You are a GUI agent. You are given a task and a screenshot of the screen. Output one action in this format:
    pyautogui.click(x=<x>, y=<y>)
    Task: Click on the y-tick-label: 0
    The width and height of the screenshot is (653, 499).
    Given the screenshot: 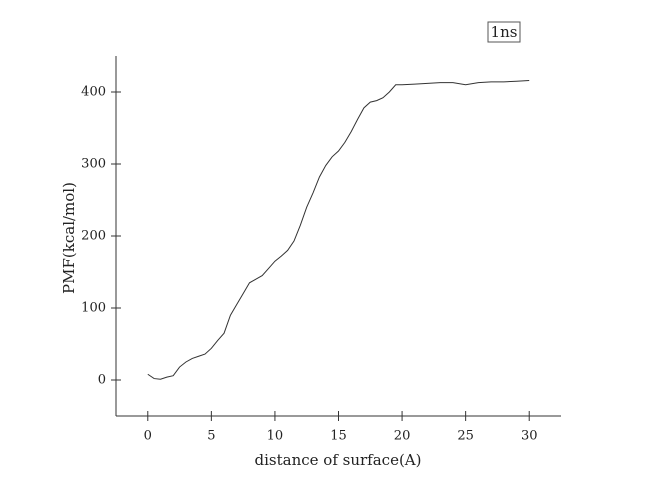 What is the action you would take?
    pyautogui.click(x=102, y=380)
    